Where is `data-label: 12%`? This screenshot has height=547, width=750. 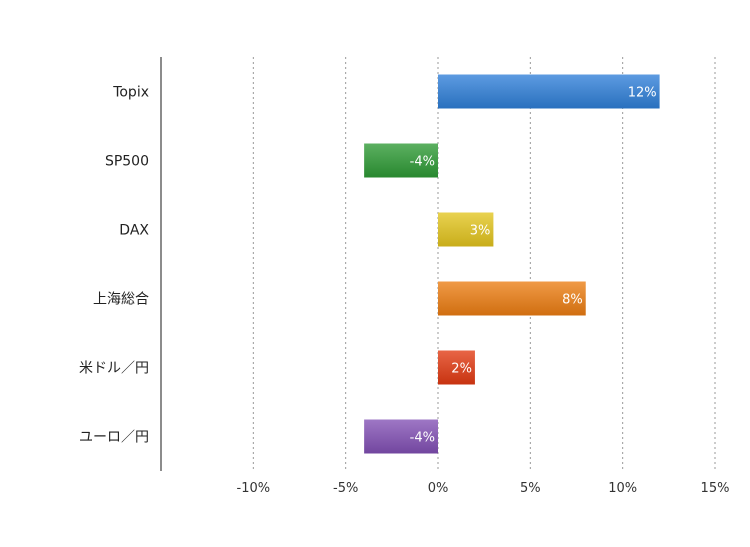
data-label: 12% is located at coordinates (642, 93).